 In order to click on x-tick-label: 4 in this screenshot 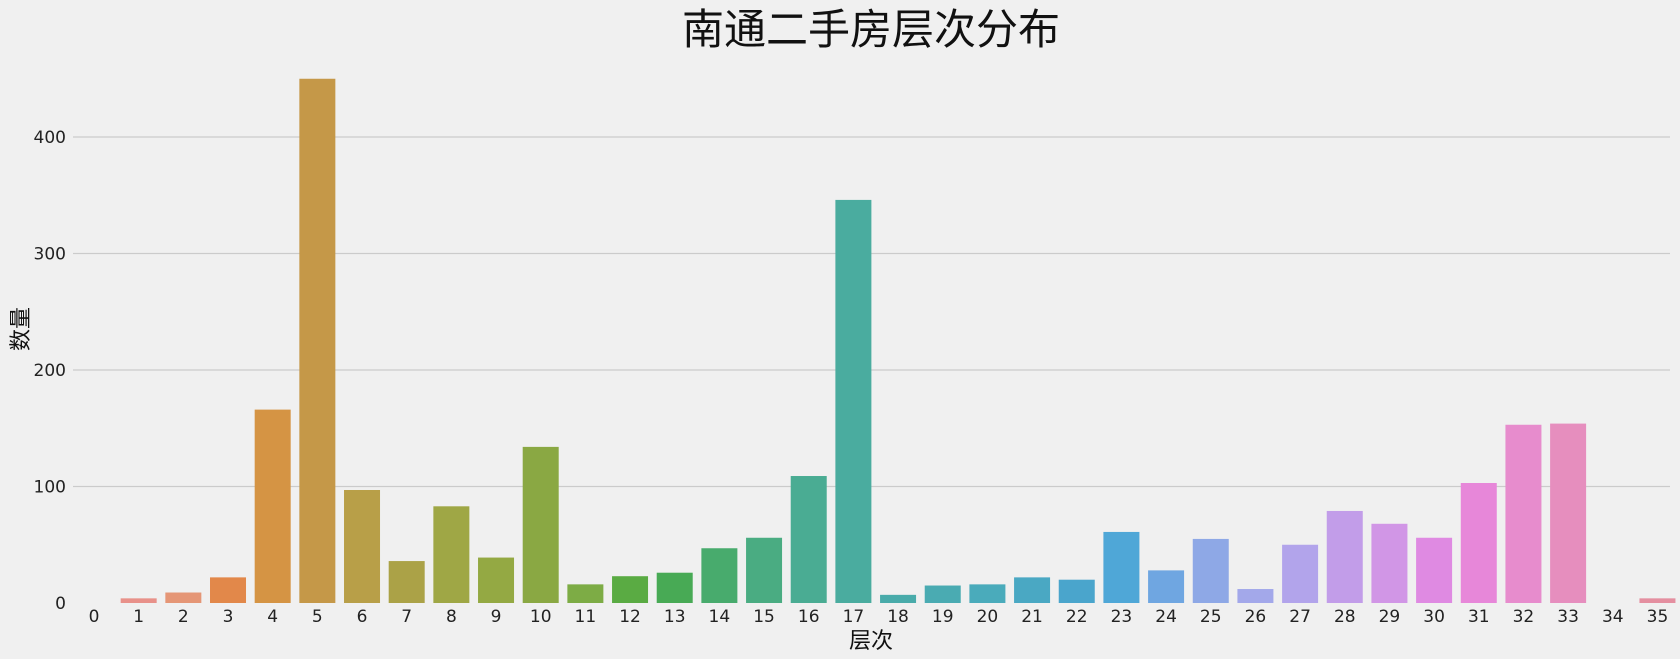, I will do `click(272, 617)`.